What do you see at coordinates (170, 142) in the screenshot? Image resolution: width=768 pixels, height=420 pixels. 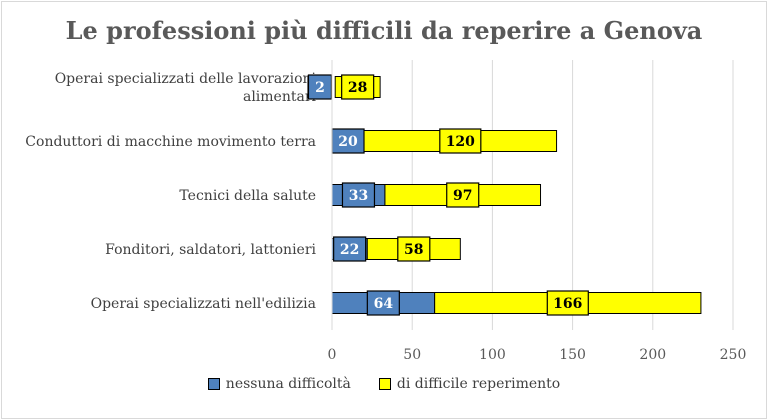 I see `category-label-2: Conduttori di macchine movimento terra` at bounding box center [170, 142].